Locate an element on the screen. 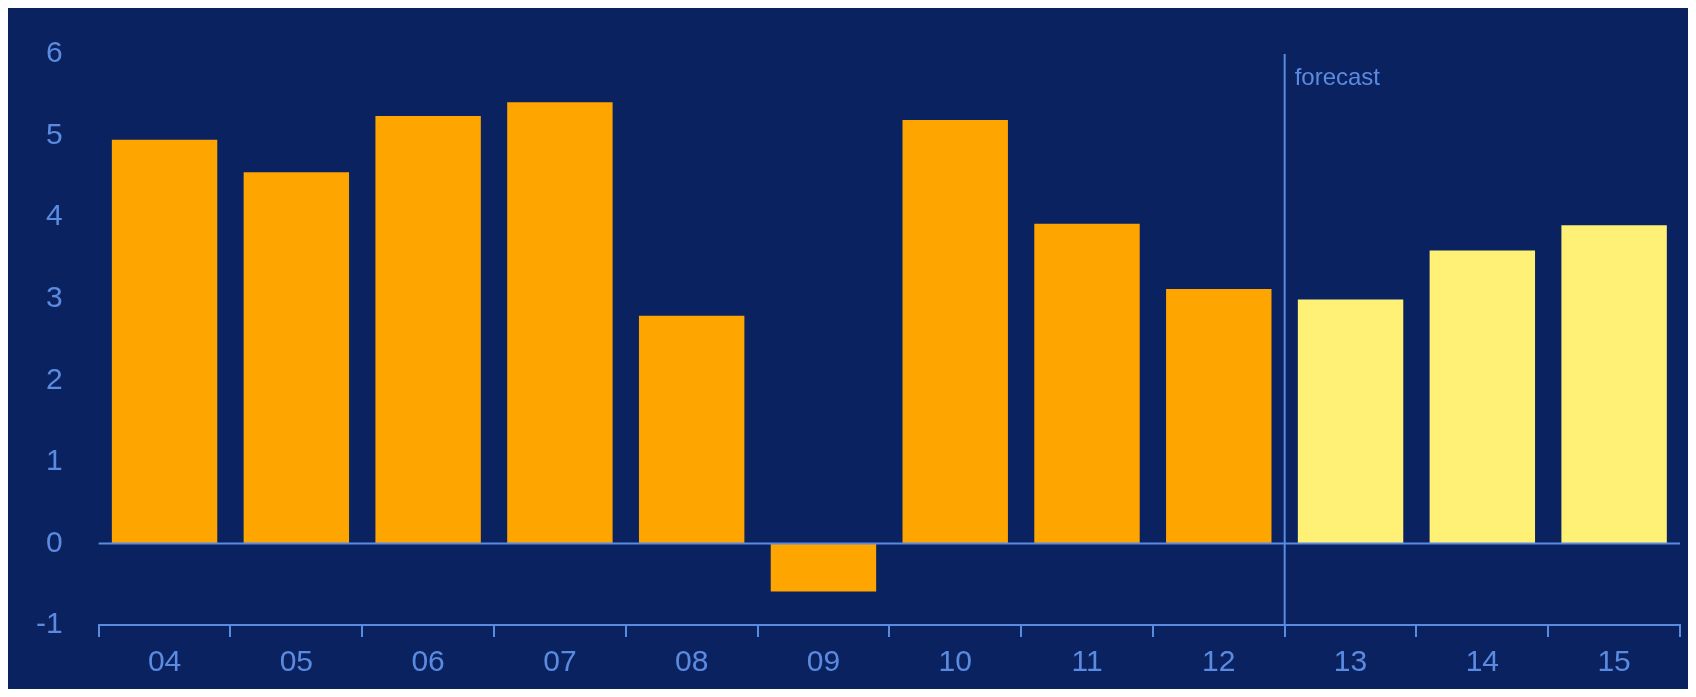 Image resolution: width=1696 pixels, height=697 pixels. y-tick-label: 2 is located at coordinates (54, 378).